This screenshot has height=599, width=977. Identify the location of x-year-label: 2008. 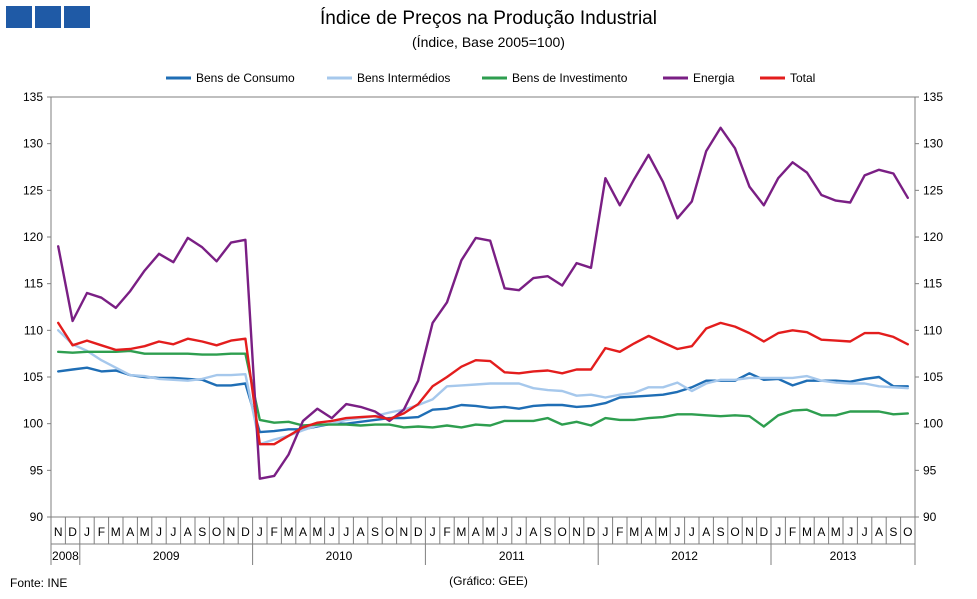
(65, 556).